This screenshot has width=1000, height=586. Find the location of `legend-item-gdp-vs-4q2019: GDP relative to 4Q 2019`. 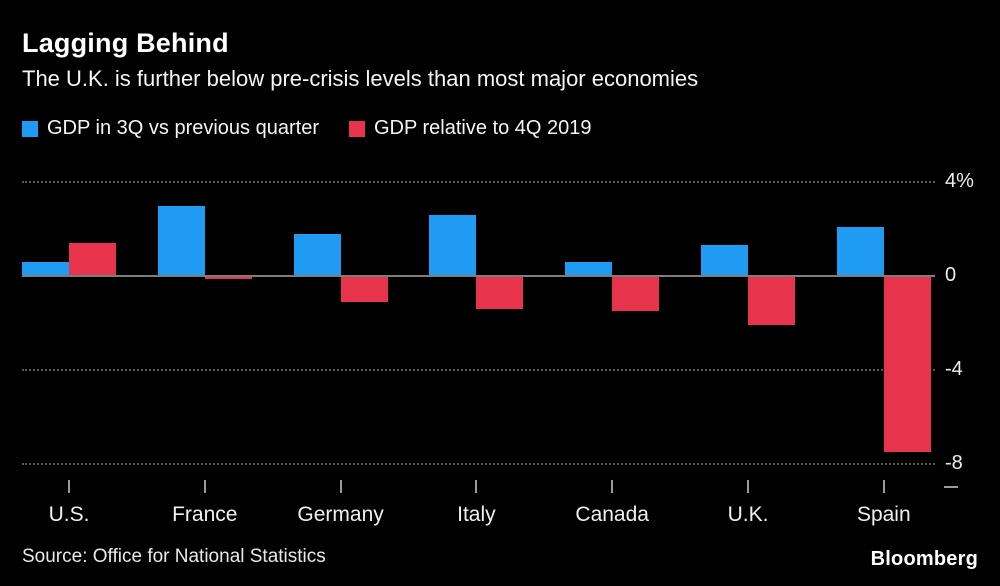

legend-item-gdp-vs-4q2019: GDP relative to 4Q 2019 is located at coordinates (470, 128).